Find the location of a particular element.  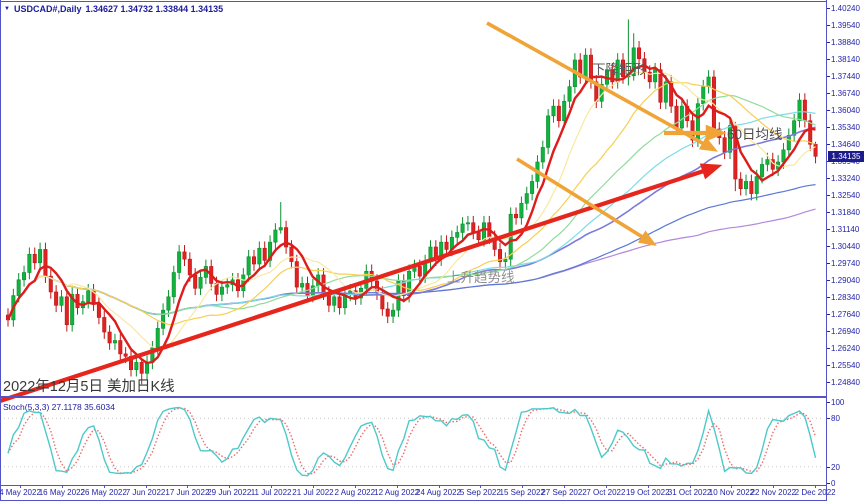

date-tick-label: 29 Jun 2022 is located at coordinates (229, 492).